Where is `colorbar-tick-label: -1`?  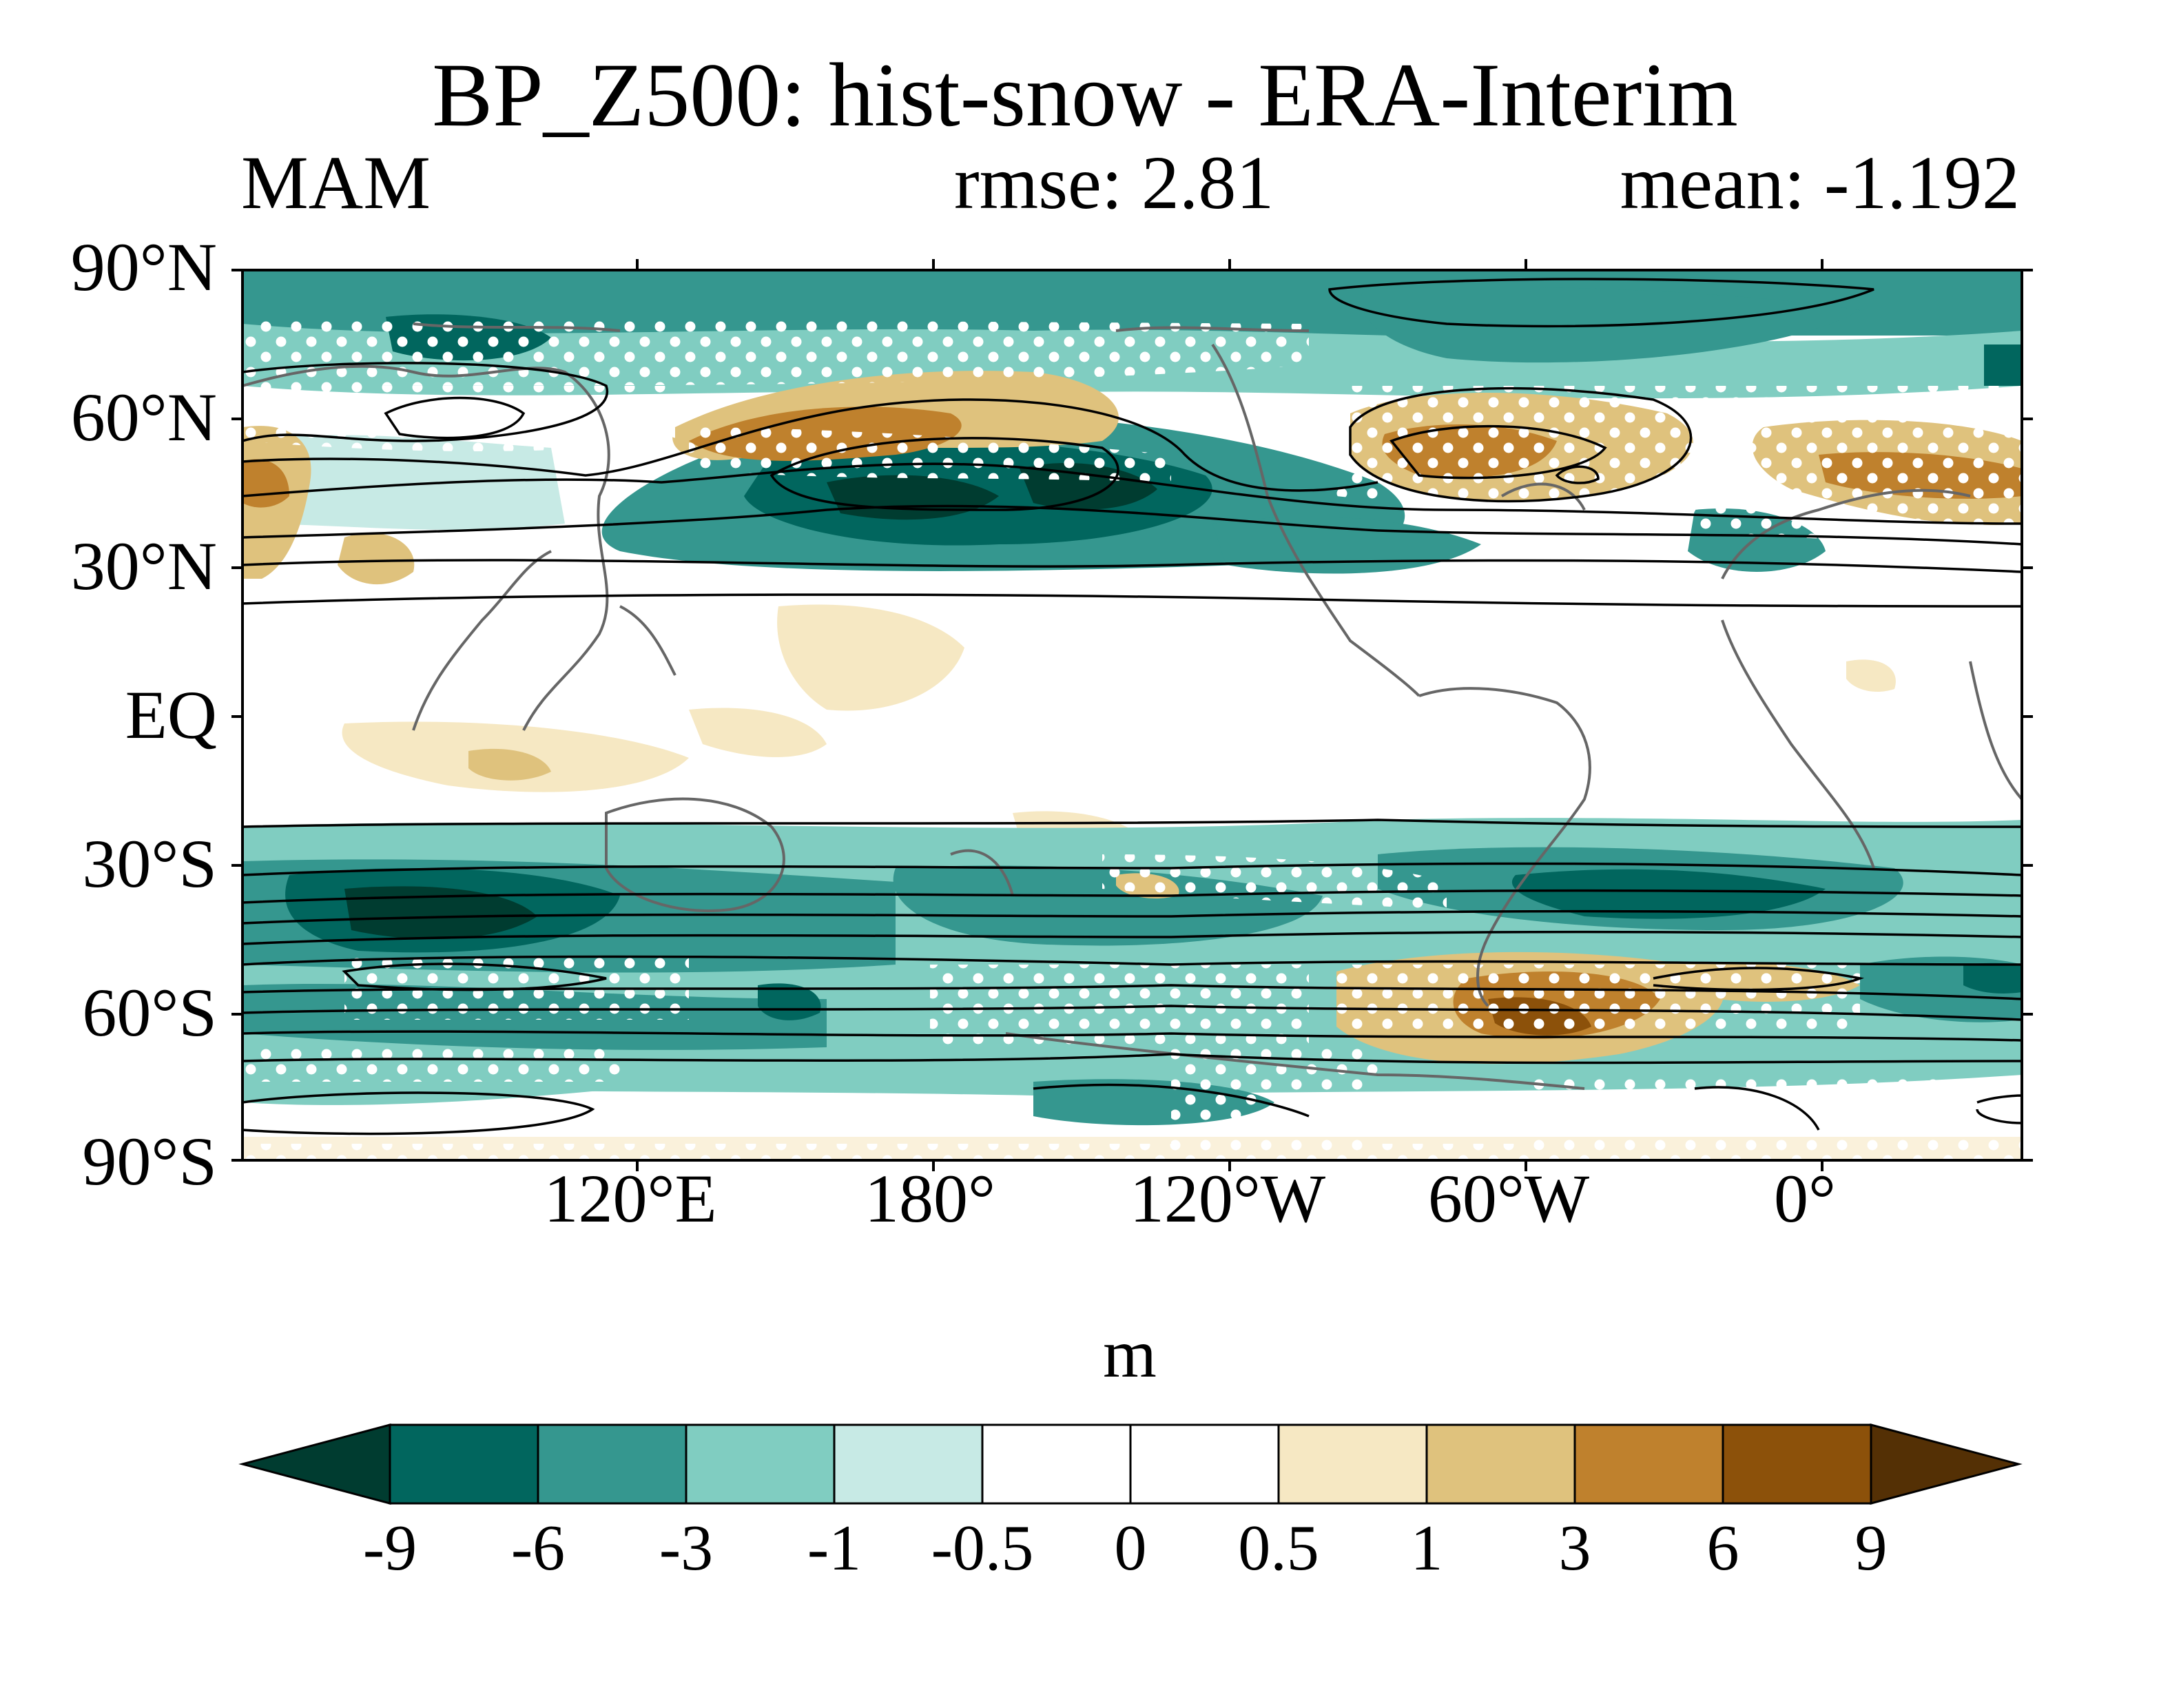
colorbar-tick-label: -1 is located at coordinates (835, 1548).